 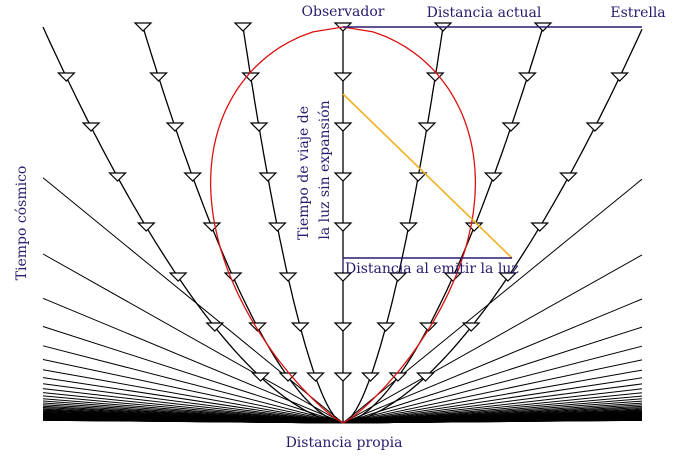 What do you see at coordinates (432, 269) in the screenshot?
I see `emission-distance-label: Distancia al emitir la luz` at bounding box center [432, 269].